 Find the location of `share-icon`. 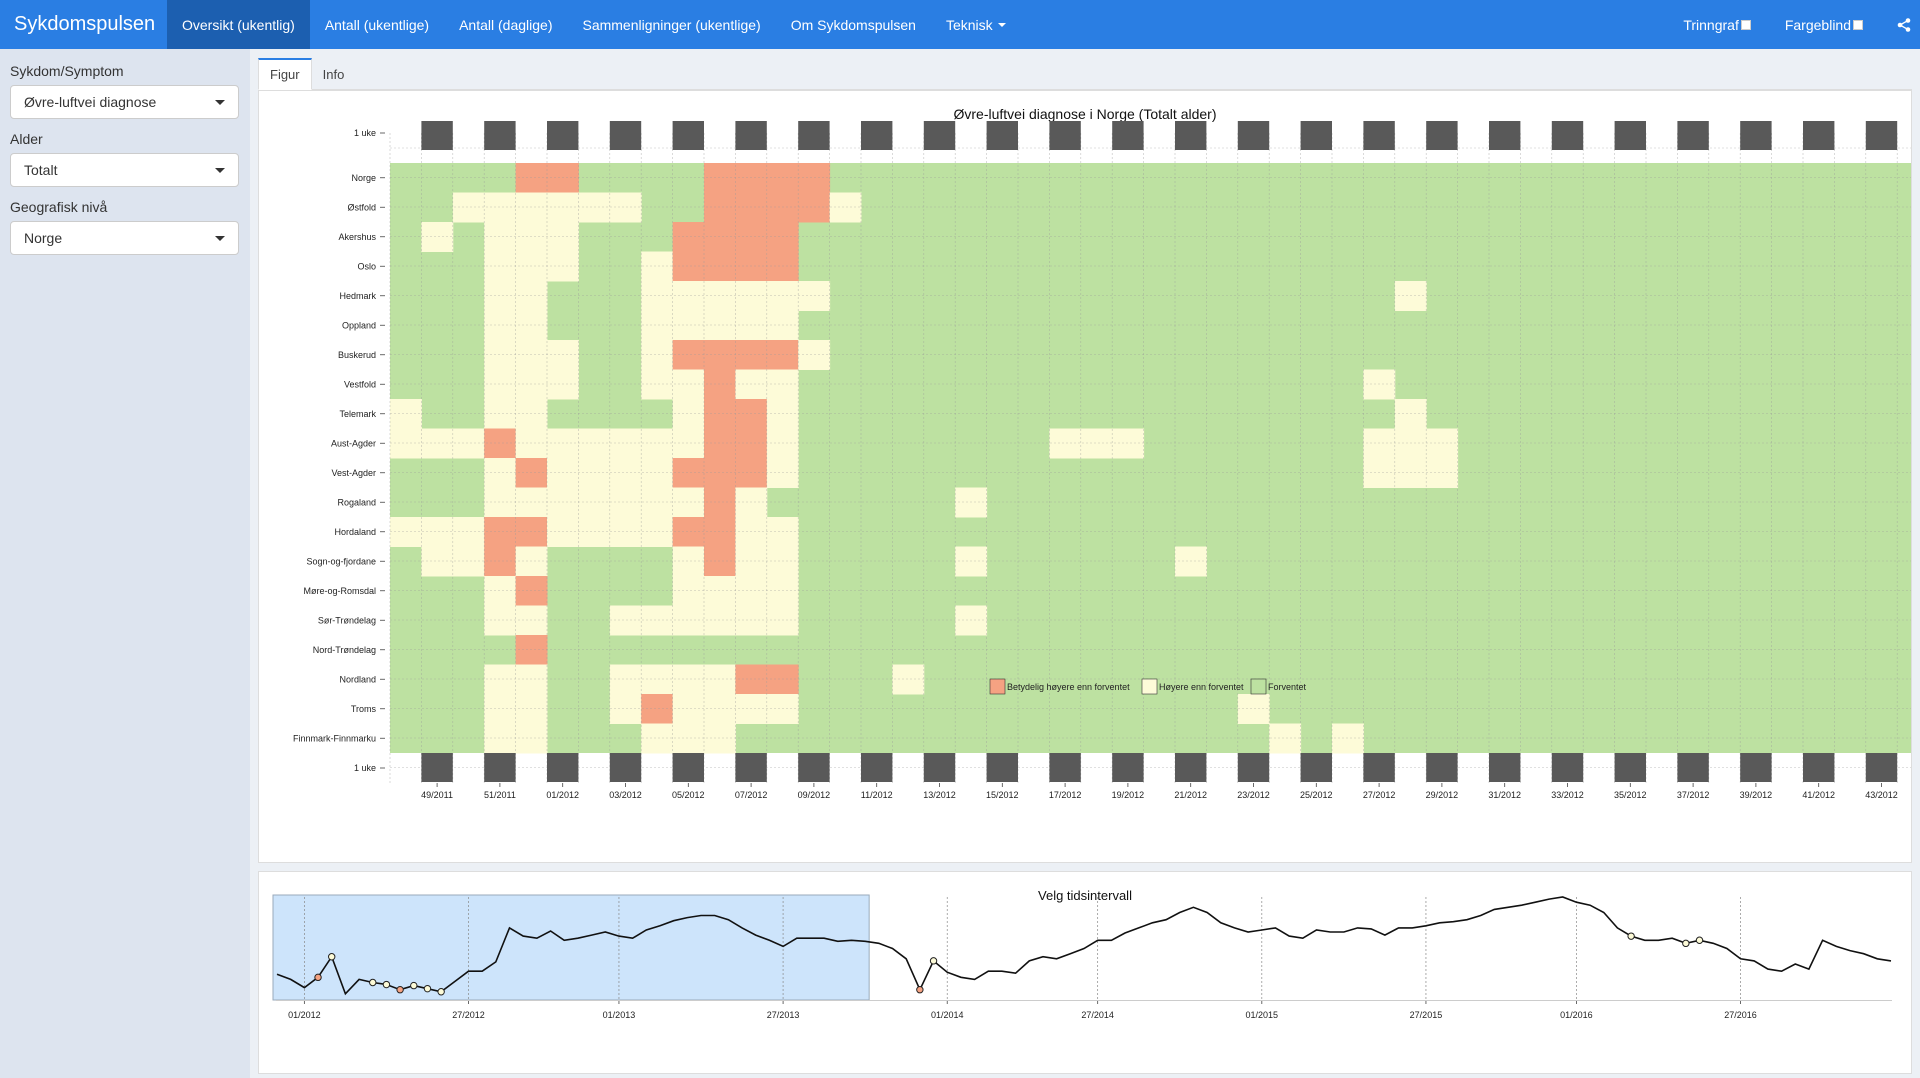

share-icon is located at coordinates (1904, 25).